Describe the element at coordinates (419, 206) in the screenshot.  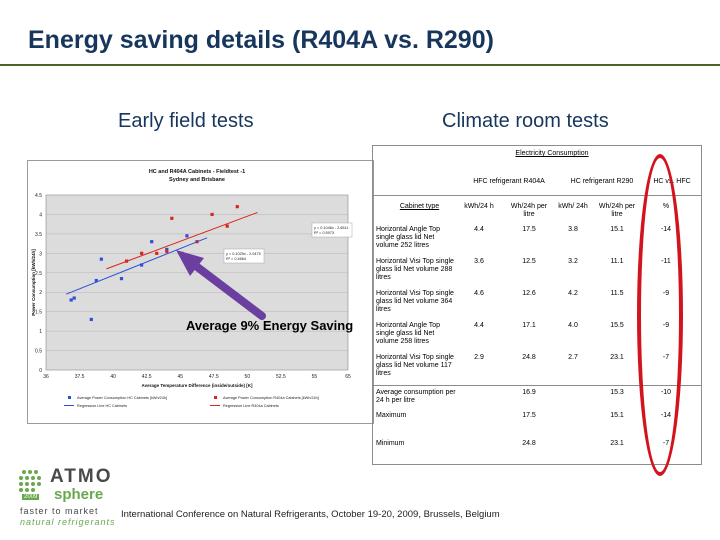
I see `col-header-cabinet-type: Cabinet type` at that location.